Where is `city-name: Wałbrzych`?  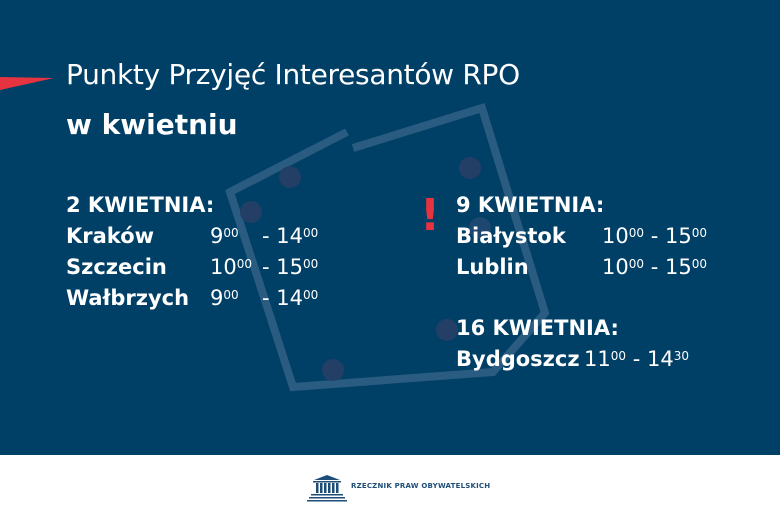
city-name: Wałbrzych is located at coordinates (128, 298).